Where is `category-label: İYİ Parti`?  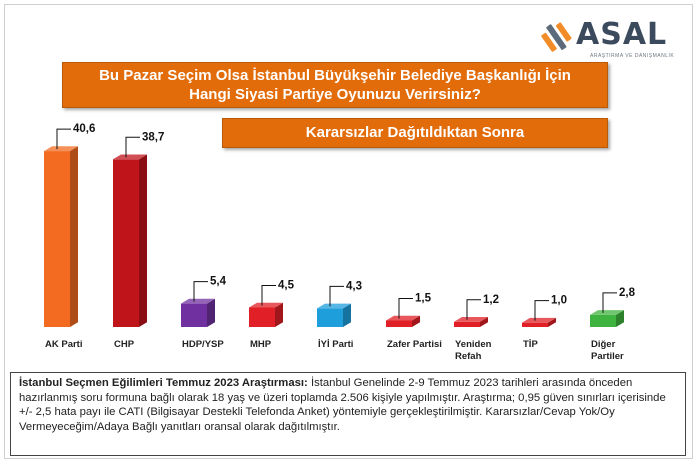 category-label: İYİ Parti is located at coordinates (335, 344).